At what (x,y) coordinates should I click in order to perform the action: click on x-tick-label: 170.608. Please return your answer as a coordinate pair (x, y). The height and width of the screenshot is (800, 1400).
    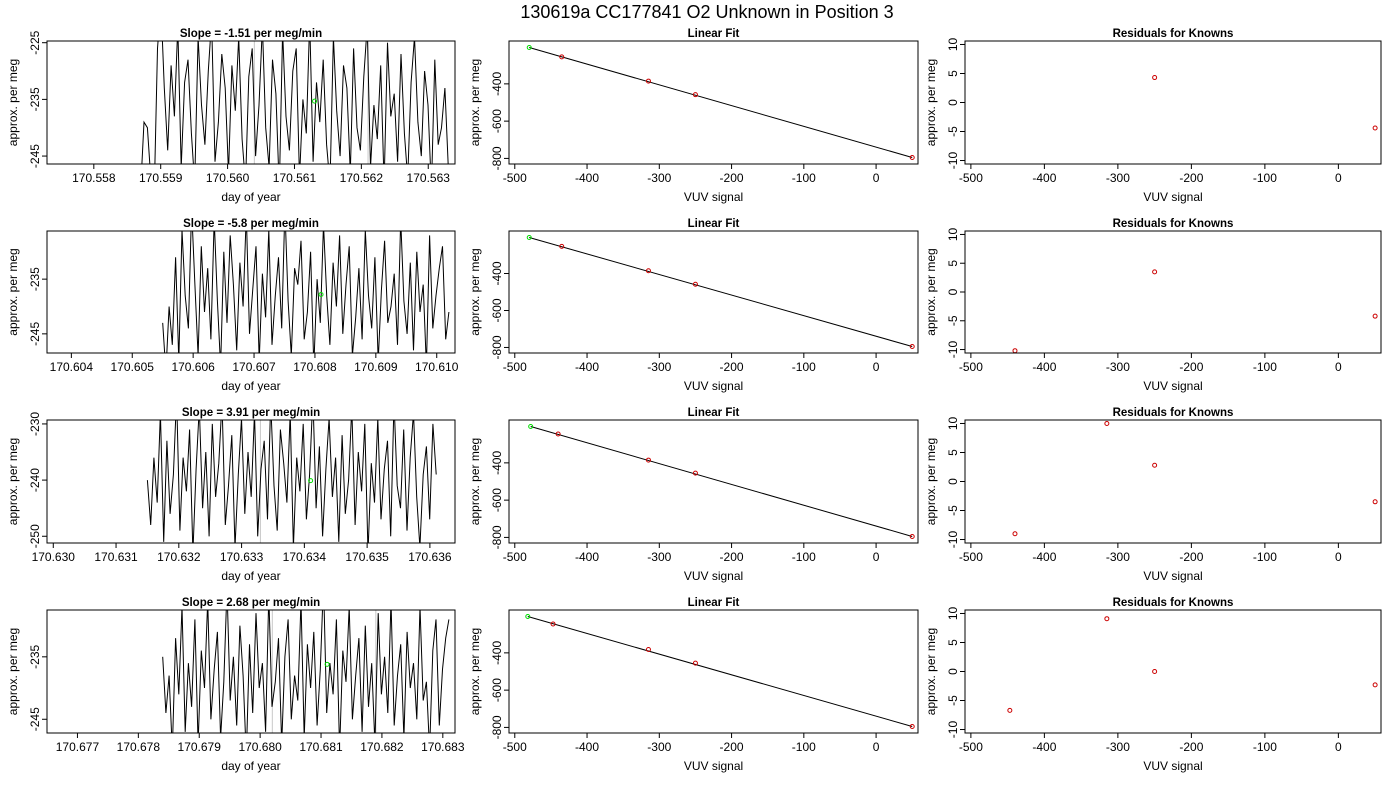
    Looking at the image, I should click on (315, 367).